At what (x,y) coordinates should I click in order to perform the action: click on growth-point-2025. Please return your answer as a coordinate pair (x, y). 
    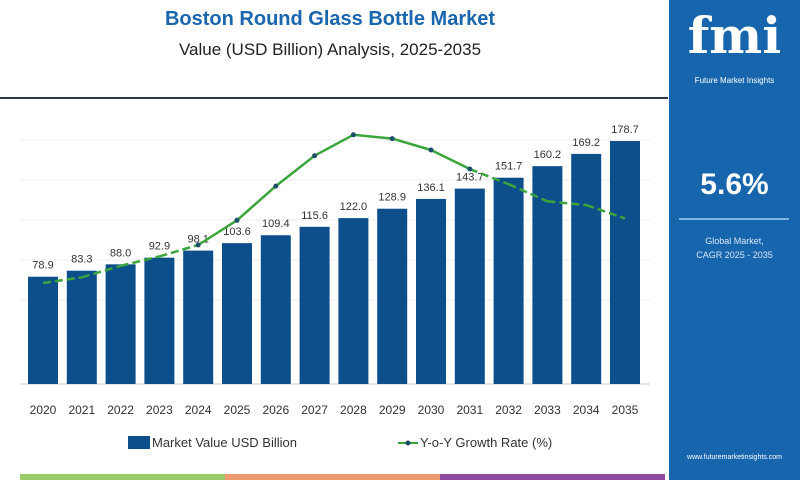
    Looking at the image, I should click on (237, 220).